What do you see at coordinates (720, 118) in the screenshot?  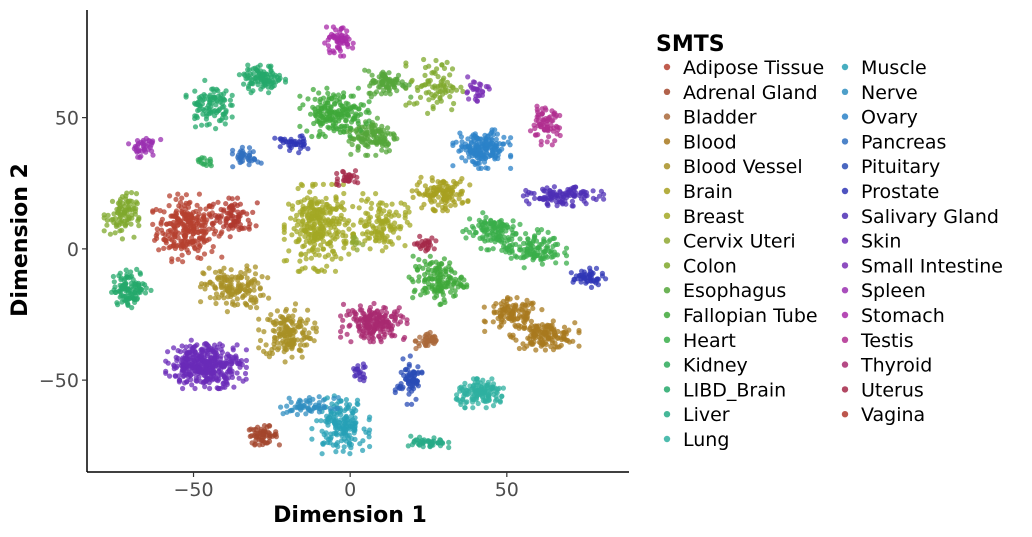 I see `legend-label: Bladder` at bounding box center [720, 118].